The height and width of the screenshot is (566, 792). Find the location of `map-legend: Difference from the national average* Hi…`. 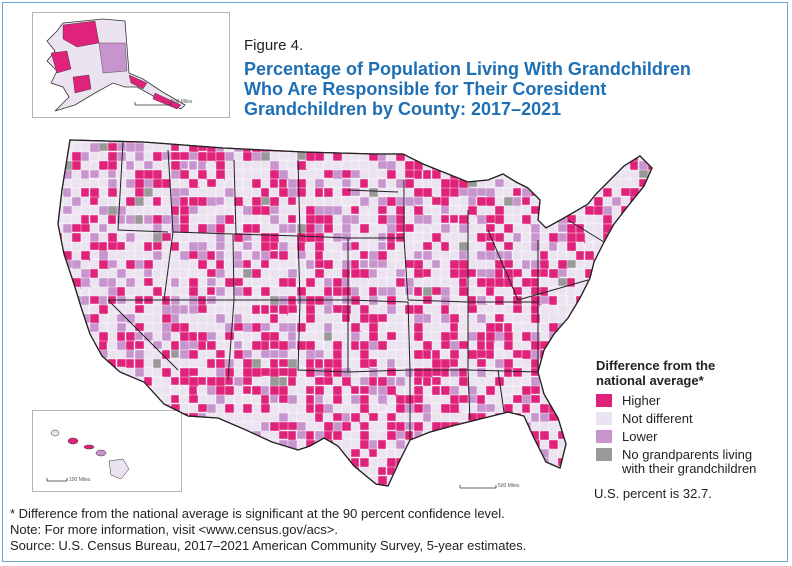

map-legend: Difference from the national average* Hi… is located at coordinates (691, 417).